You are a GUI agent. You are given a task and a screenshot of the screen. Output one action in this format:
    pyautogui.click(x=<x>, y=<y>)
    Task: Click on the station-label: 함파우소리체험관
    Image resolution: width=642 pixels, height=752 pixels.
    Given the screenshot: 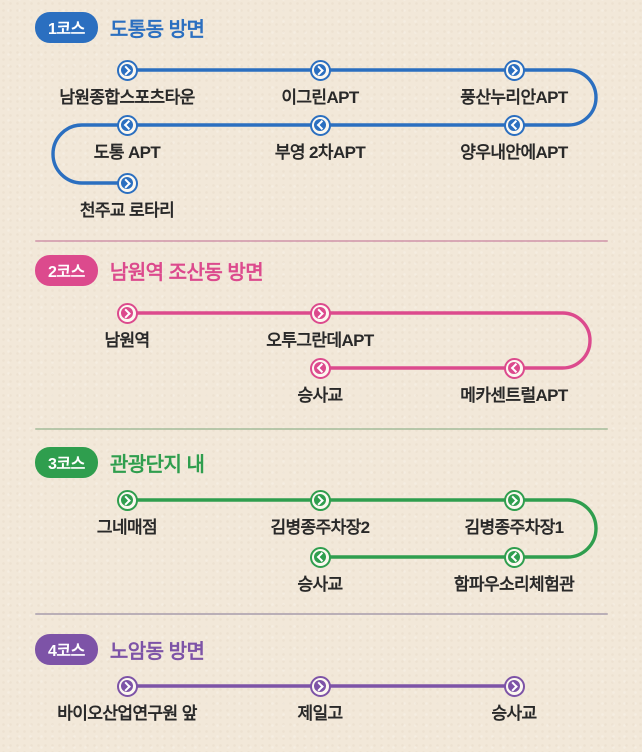 What is the action you would take?
    pyautogui.click(x=514, y=584)
    